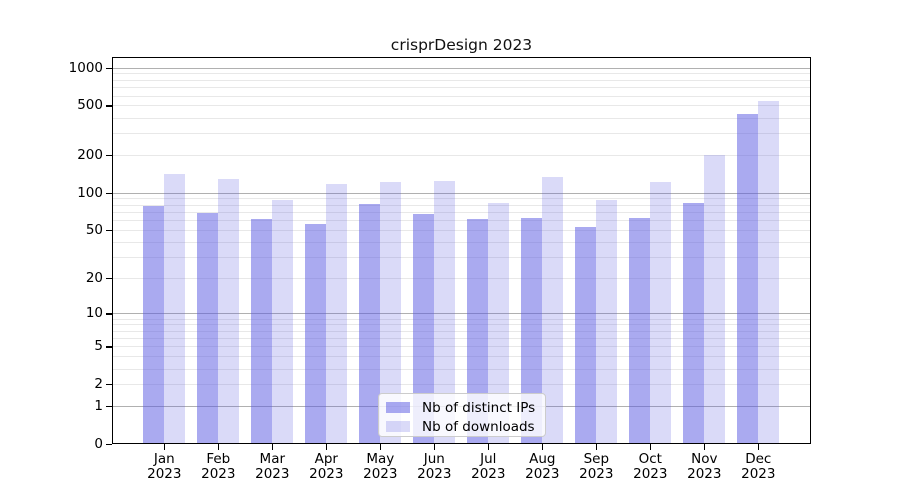 The image size is (900, 500). I want to click on bar-downloads-jan, so click(175, 309).